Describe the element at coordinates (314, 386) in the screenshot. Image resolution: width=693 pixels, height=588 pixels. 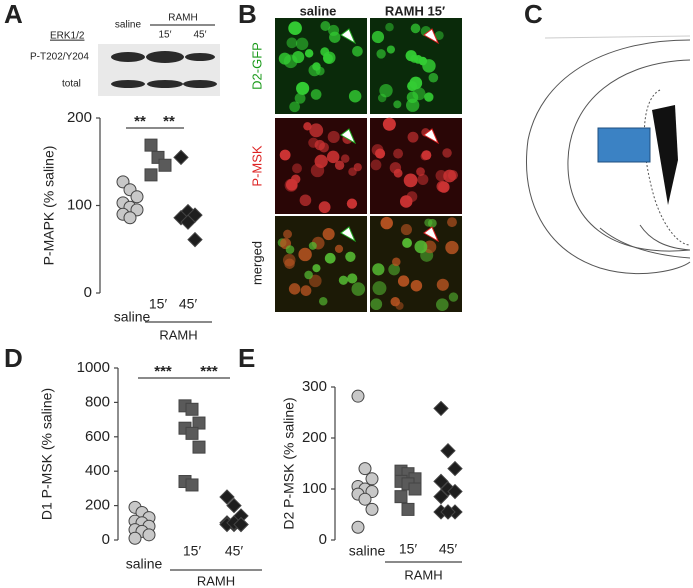
I see `y-tick-label: 300` at that location.